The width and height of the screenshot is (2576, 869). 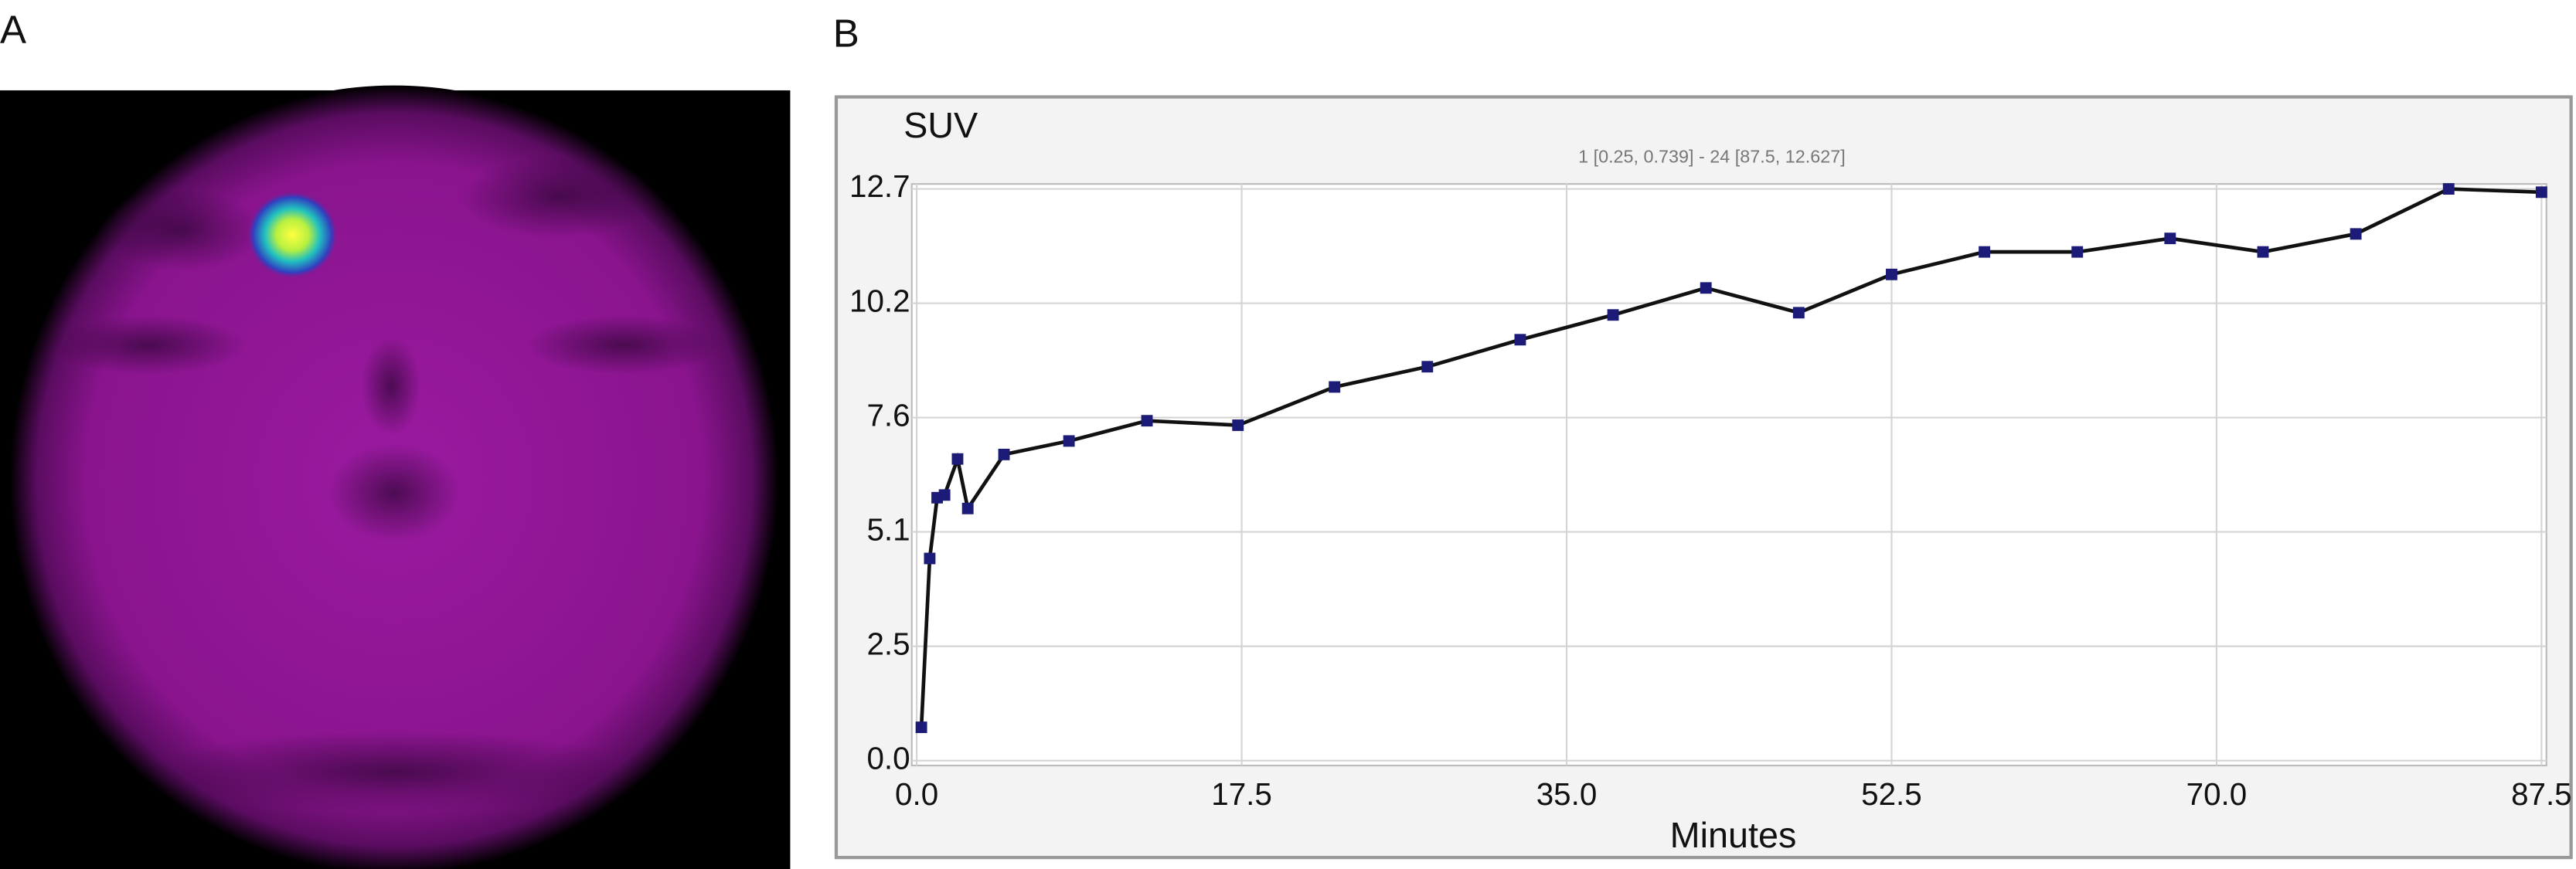 What do you see at coordinates (888, 758) in the screenshot?
I see `y-tick-label: 0.0` at bounding box center [888, 758].